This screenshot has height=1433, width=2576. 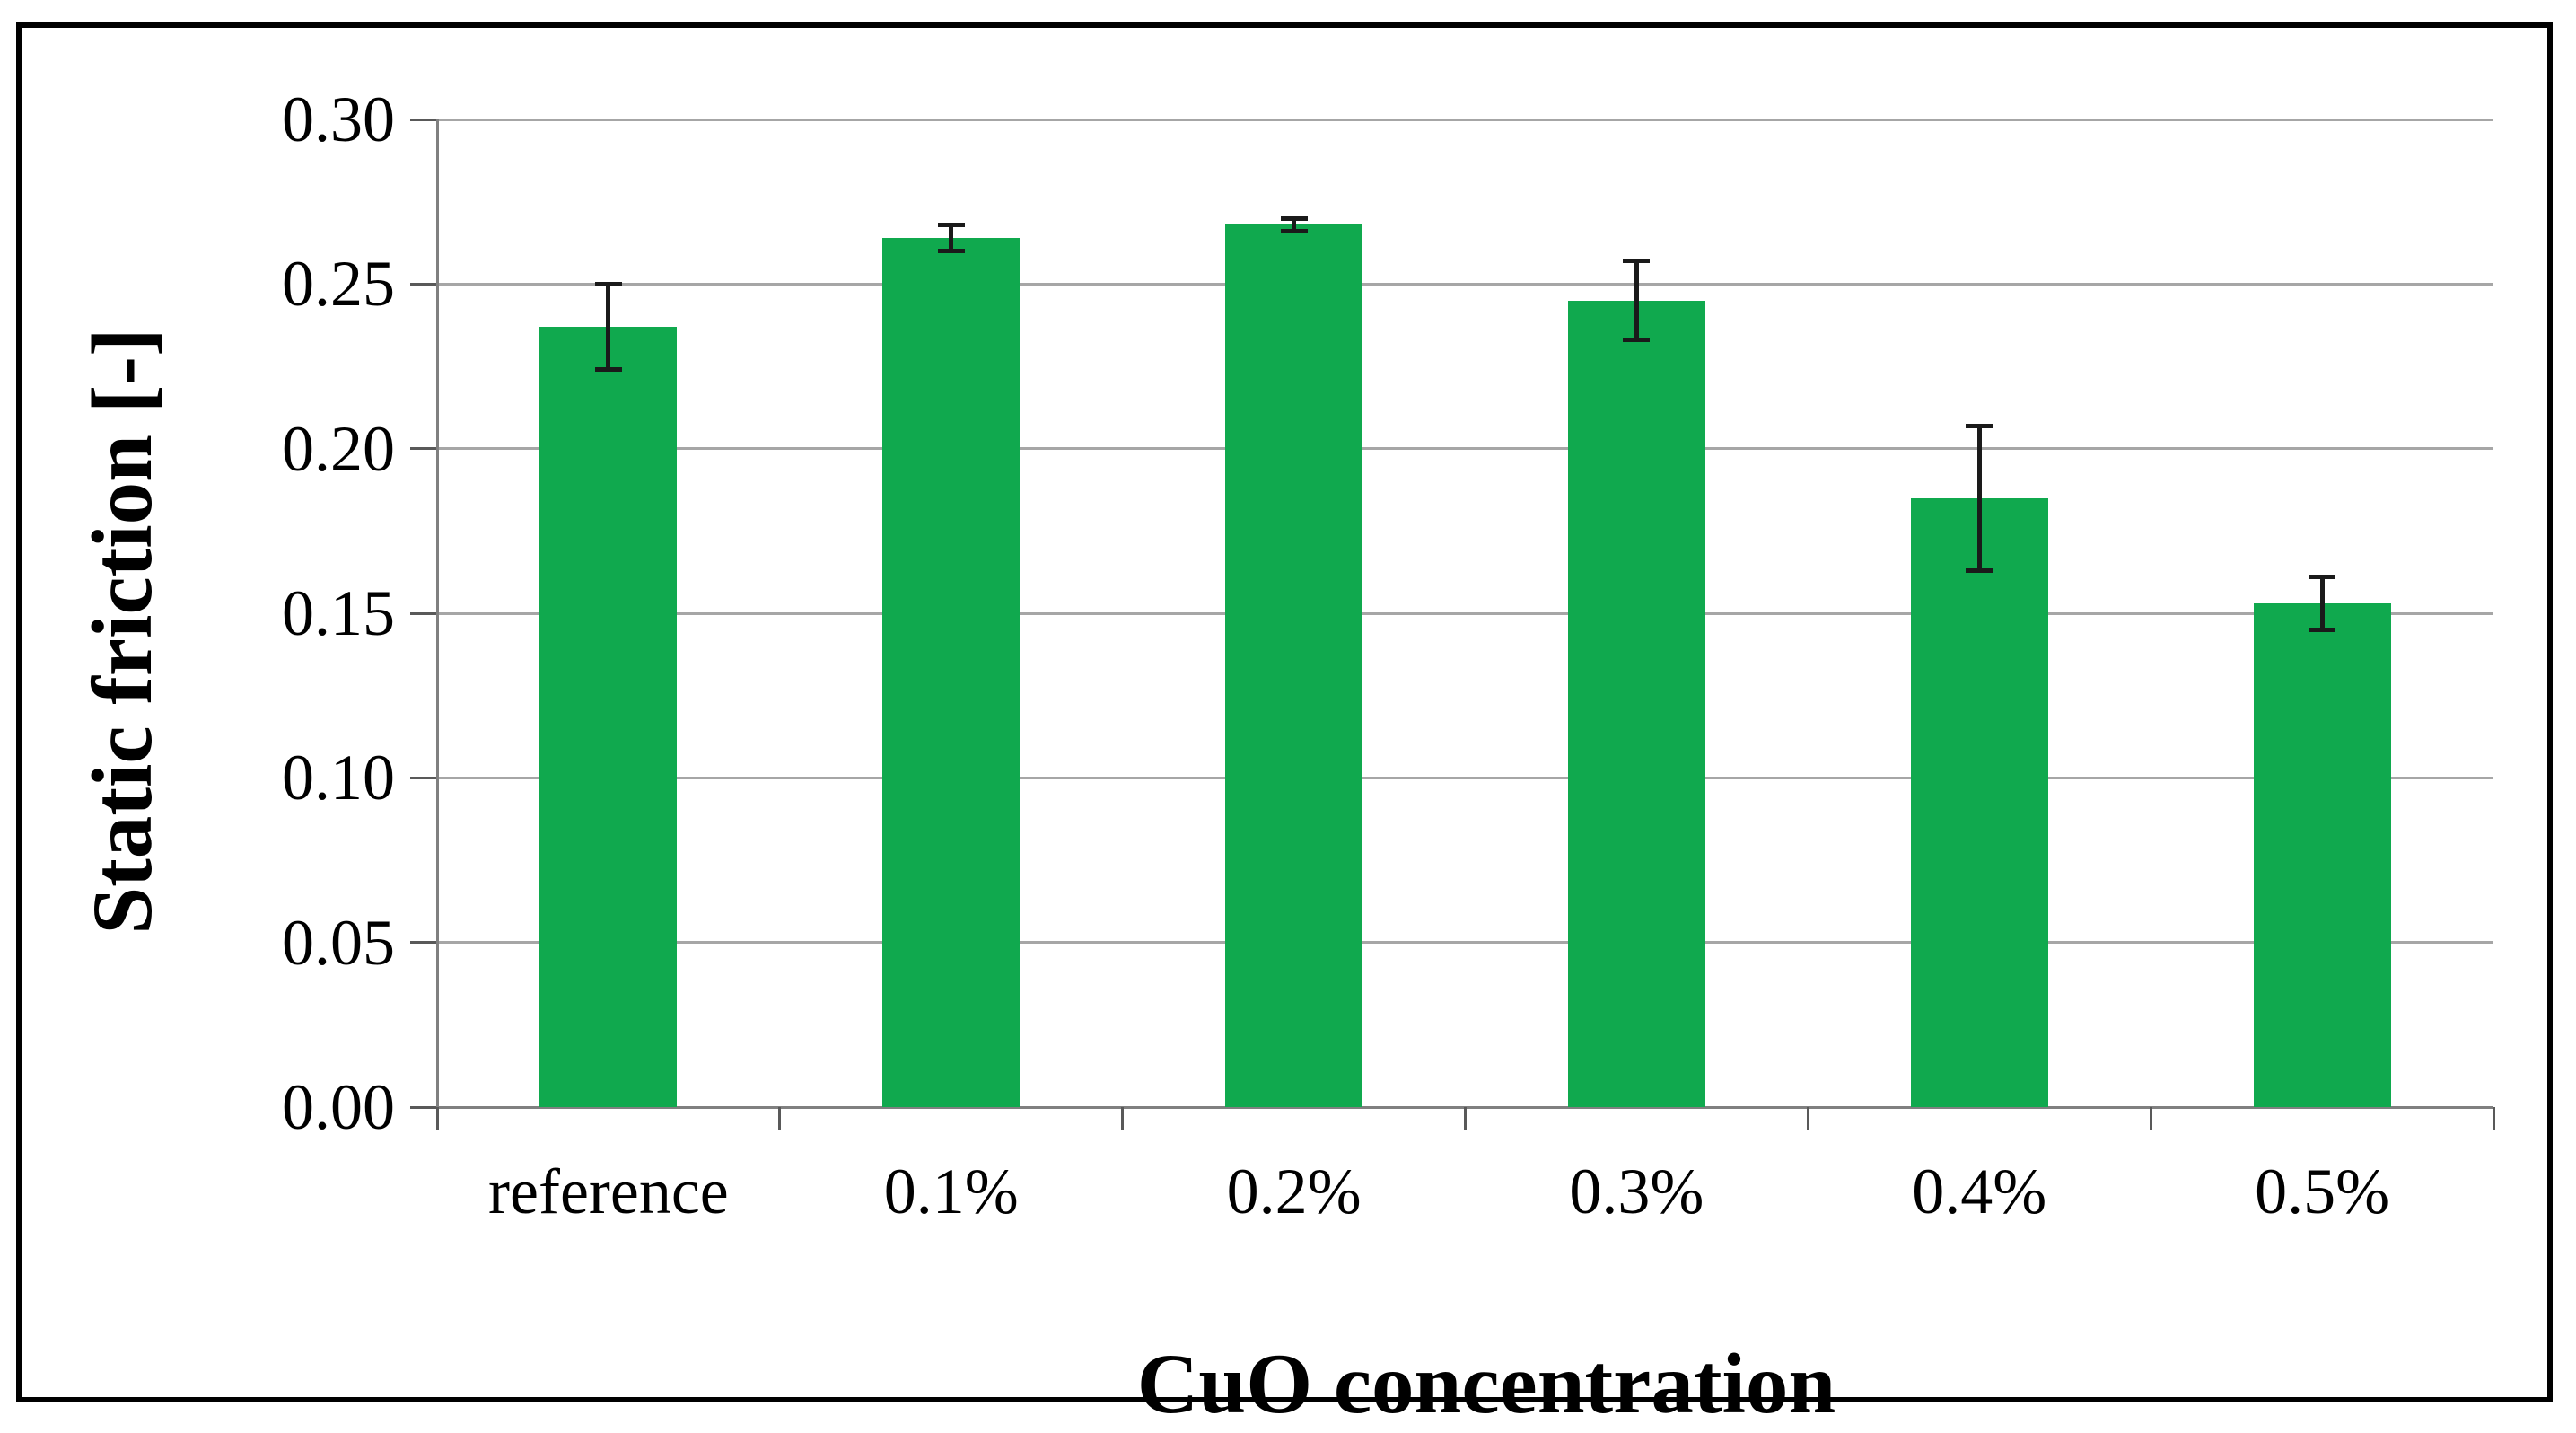 What do you see at coordinates (2322, 855) in the screenshot?
I see `bar-0.5%` at bounding box center [2322, 855].